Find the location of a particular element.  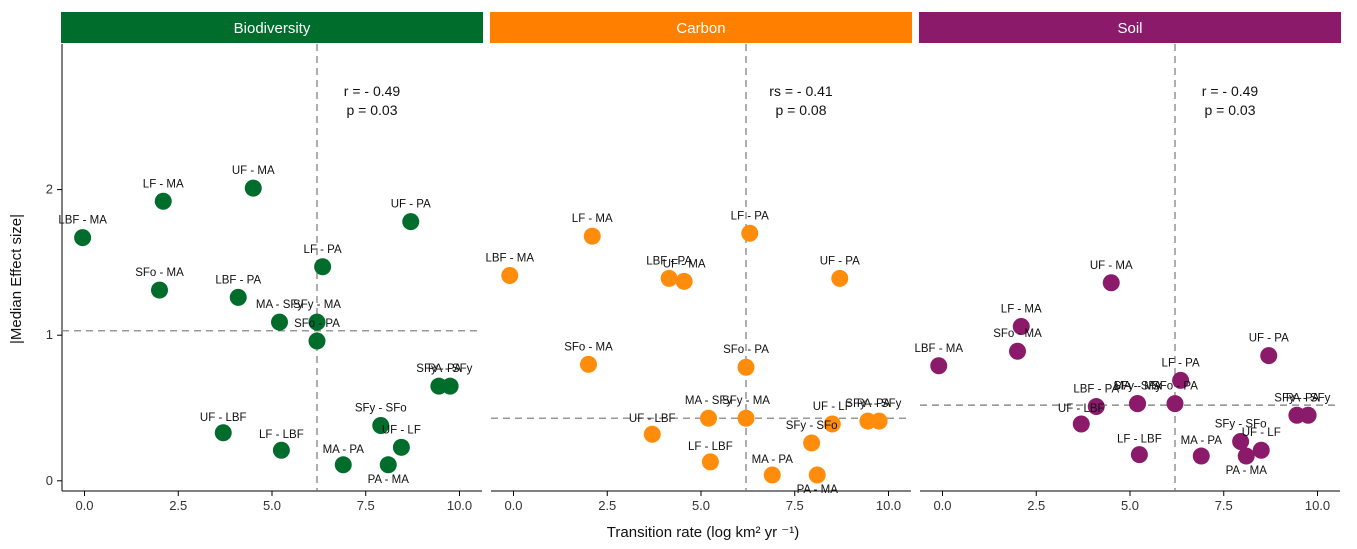

stat-annotation: r = - 0.49 is located at coordinates (1230, 91).